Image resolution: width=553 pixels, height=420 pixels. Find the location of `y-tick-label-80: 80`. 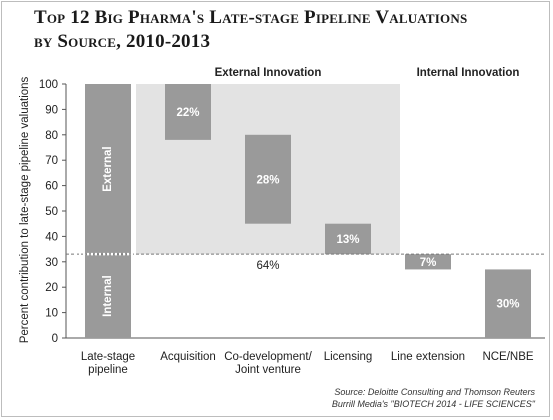

y-tick-label-80: 80 is located at coordinates (51, 136).